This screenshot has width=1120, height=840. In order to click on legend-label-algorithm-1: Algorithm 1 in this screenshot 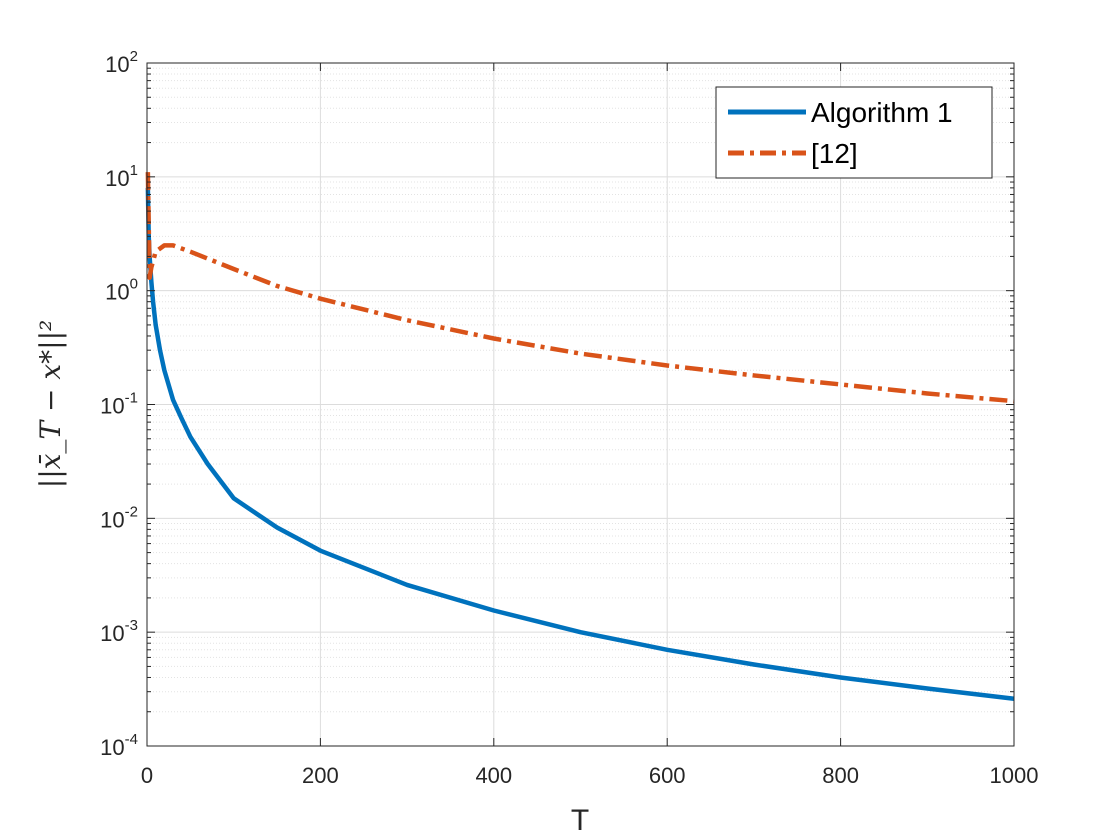, I will do `click(882, 112)`.